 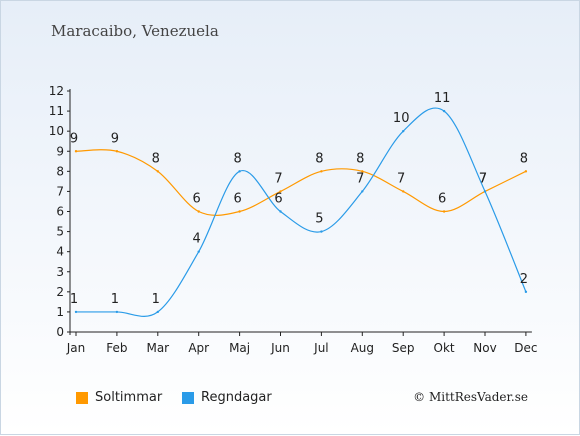 What do you see at coordinates (525, 348) in the screenshot?
I see `x-tick-label: Dec` at bounding box center [525, 348].